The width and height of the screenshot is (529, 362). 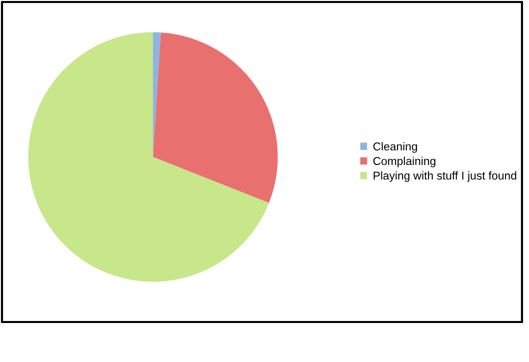 What do you see at coordinates (445, 176) in the screenshot?
I see `legend-label: Playing with stuff I just found` at bounding box center [445, 176].